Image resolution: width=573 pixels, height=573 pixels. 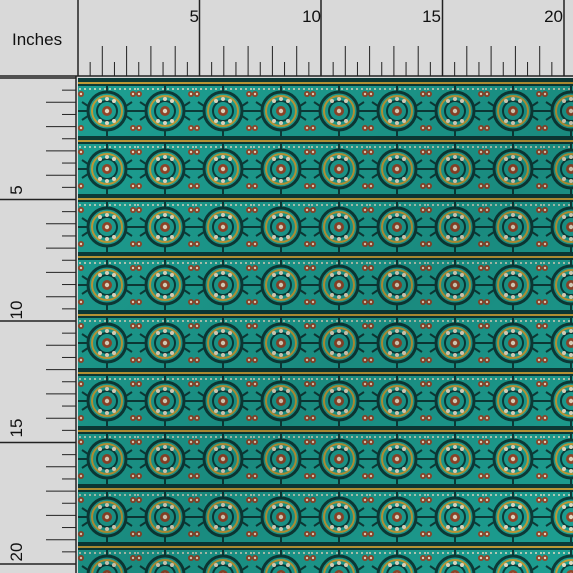 What do you see at coordinates (16, 552) in the screenshot?
I see `left-ruler-label-20: 20` at bounding box center [16, 552].